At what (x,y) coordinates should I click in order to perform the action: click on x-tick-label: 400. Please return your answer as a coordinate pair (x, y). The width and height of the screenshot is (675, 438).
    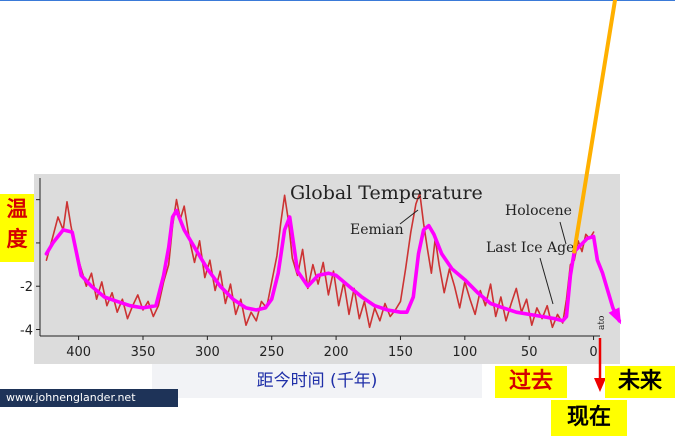
    Looking at the image, I should click on (78, 352).